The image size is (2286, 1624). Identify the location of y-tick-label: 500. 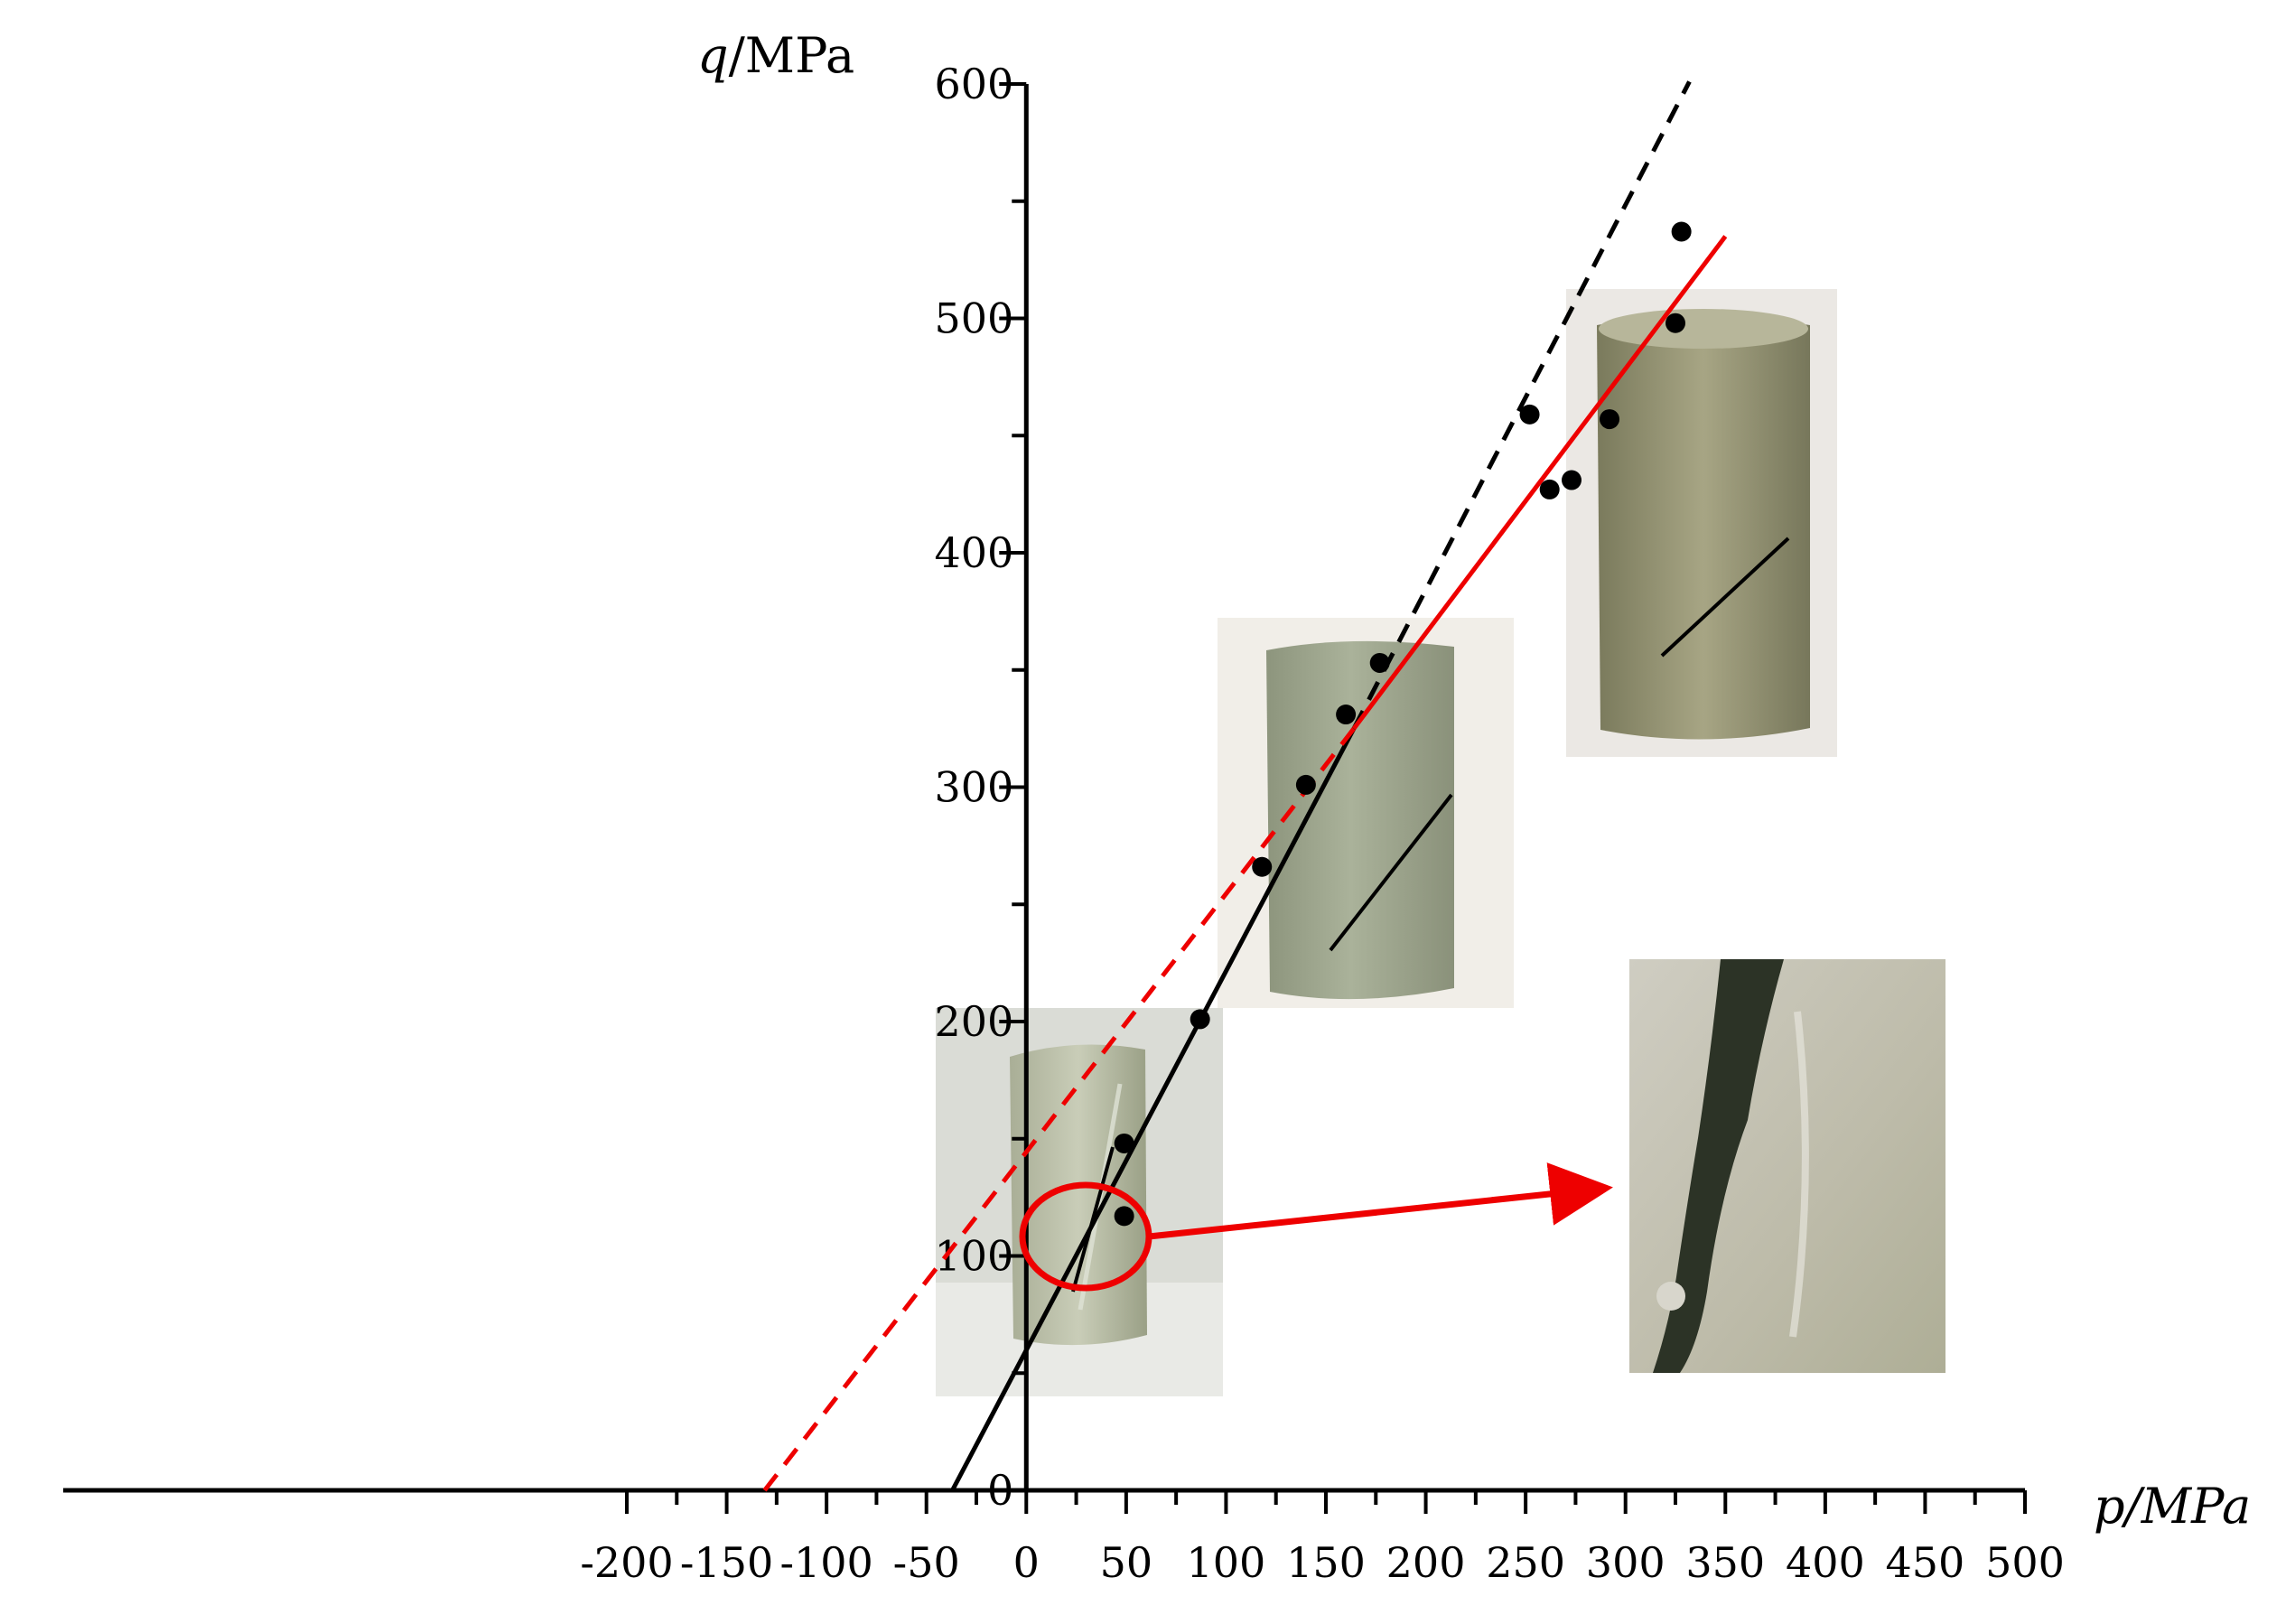
(973, 318).